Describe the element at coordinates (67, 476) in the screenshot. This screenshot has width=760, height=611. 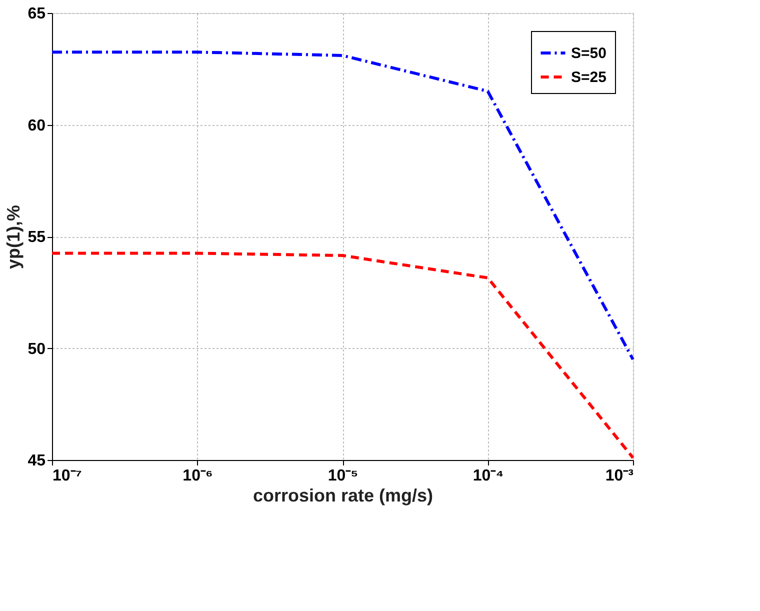
I see `x-tick-label: 10⁻⁷` at that location.